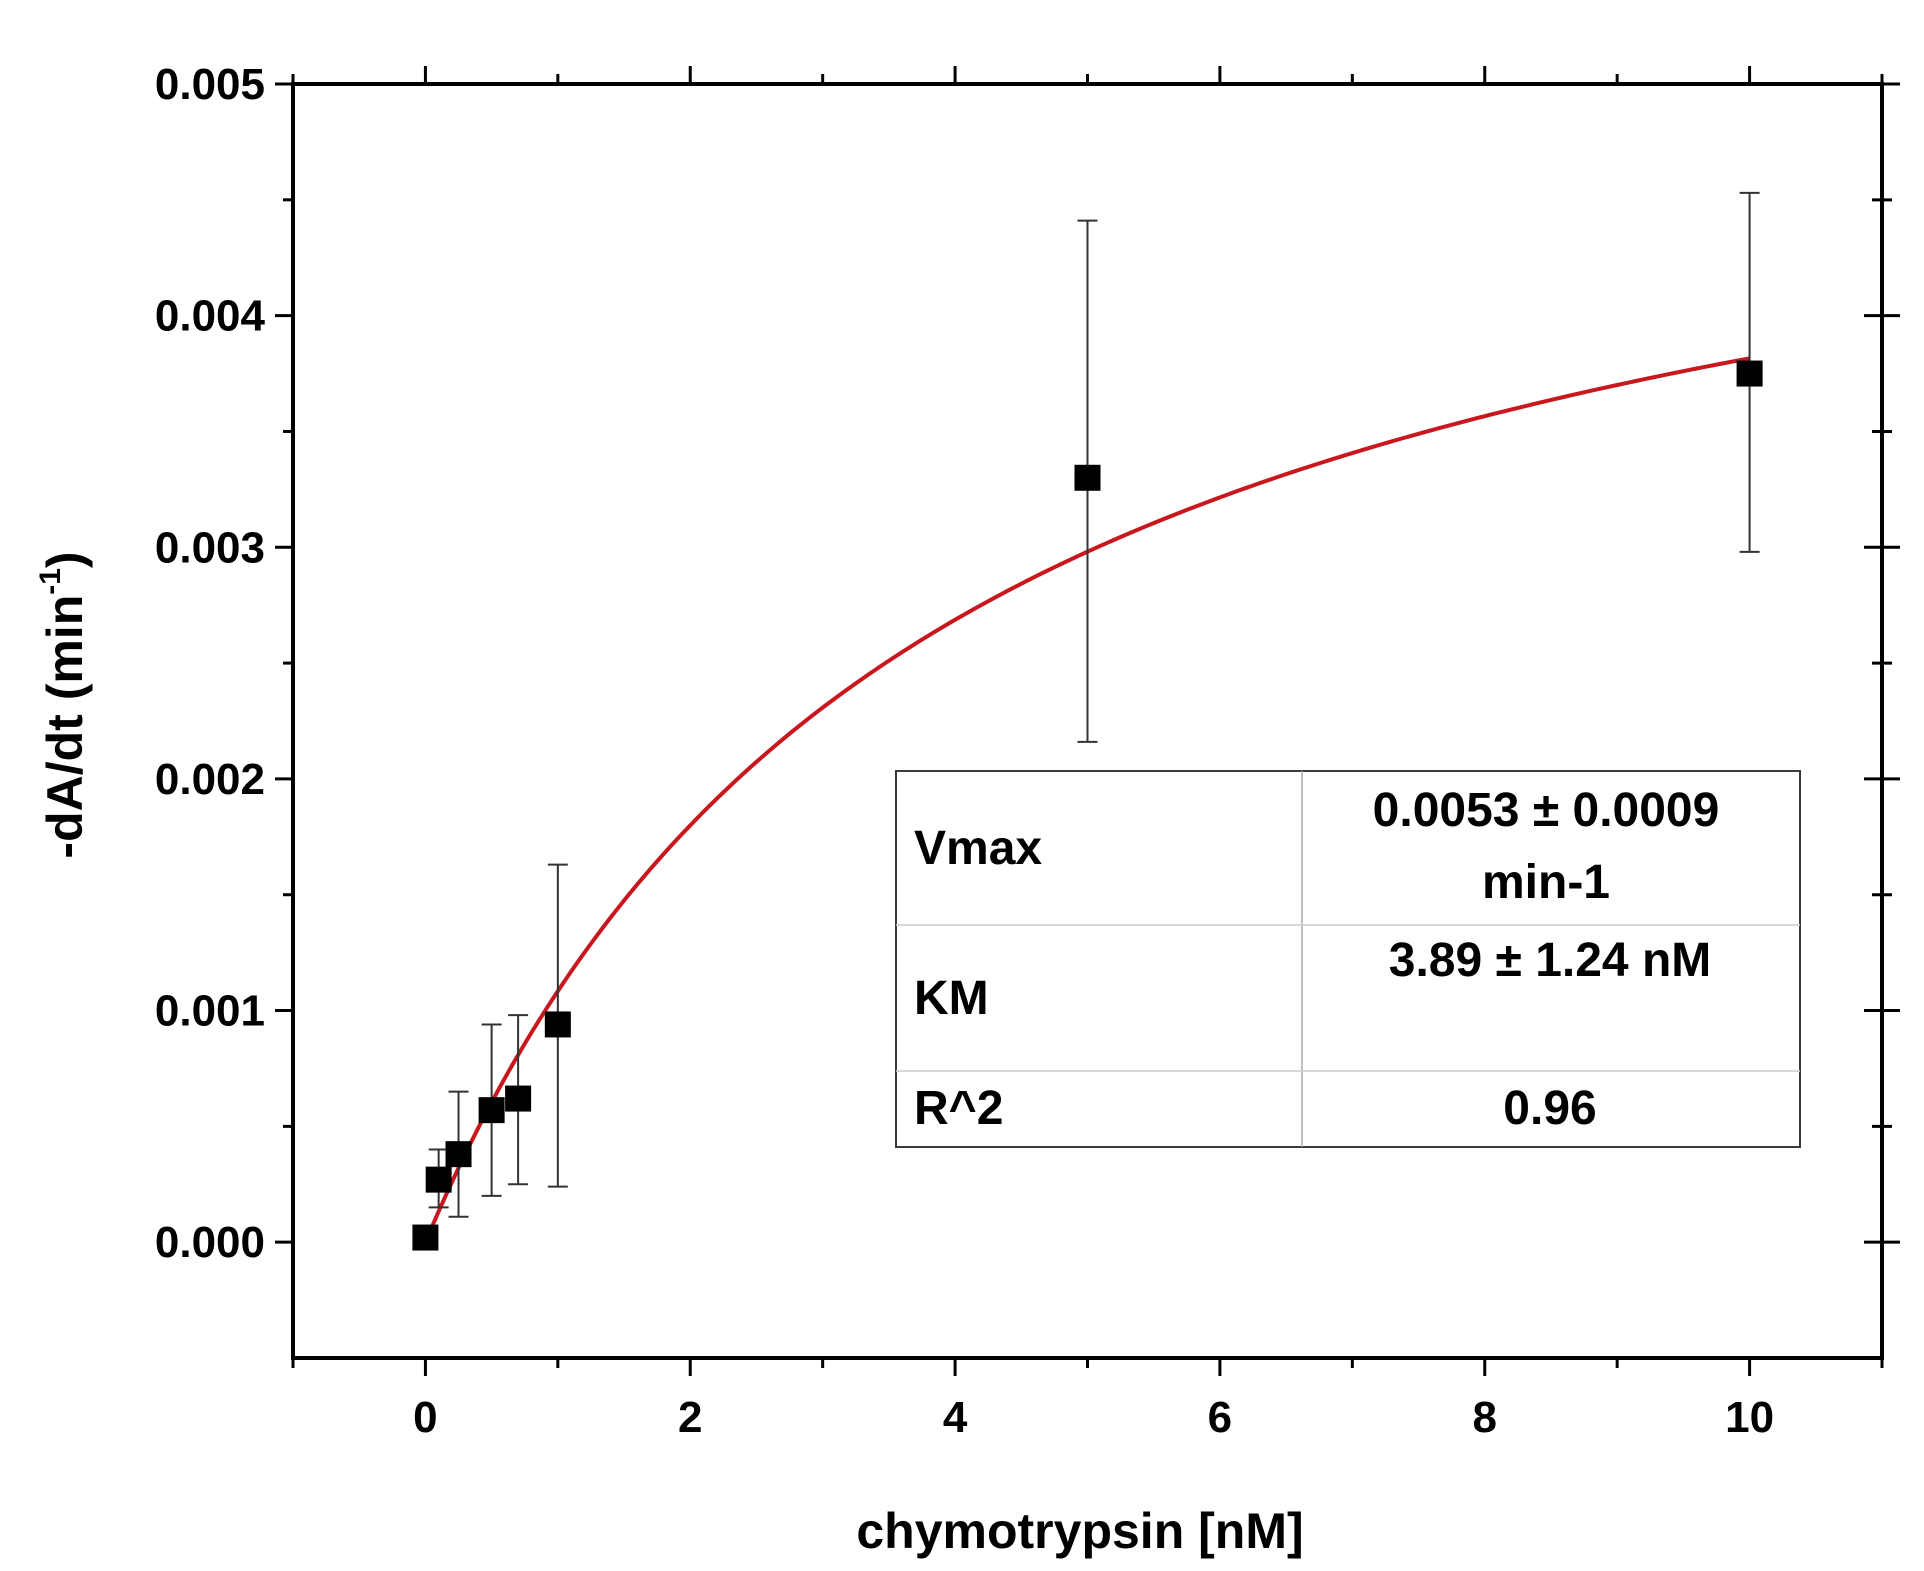 This screenshot has height=1571, width=1924. What do you see at coordinates (951, 998) in the screenshot?
I see `stats-label-km: KM` at bounding box center [951, 998].